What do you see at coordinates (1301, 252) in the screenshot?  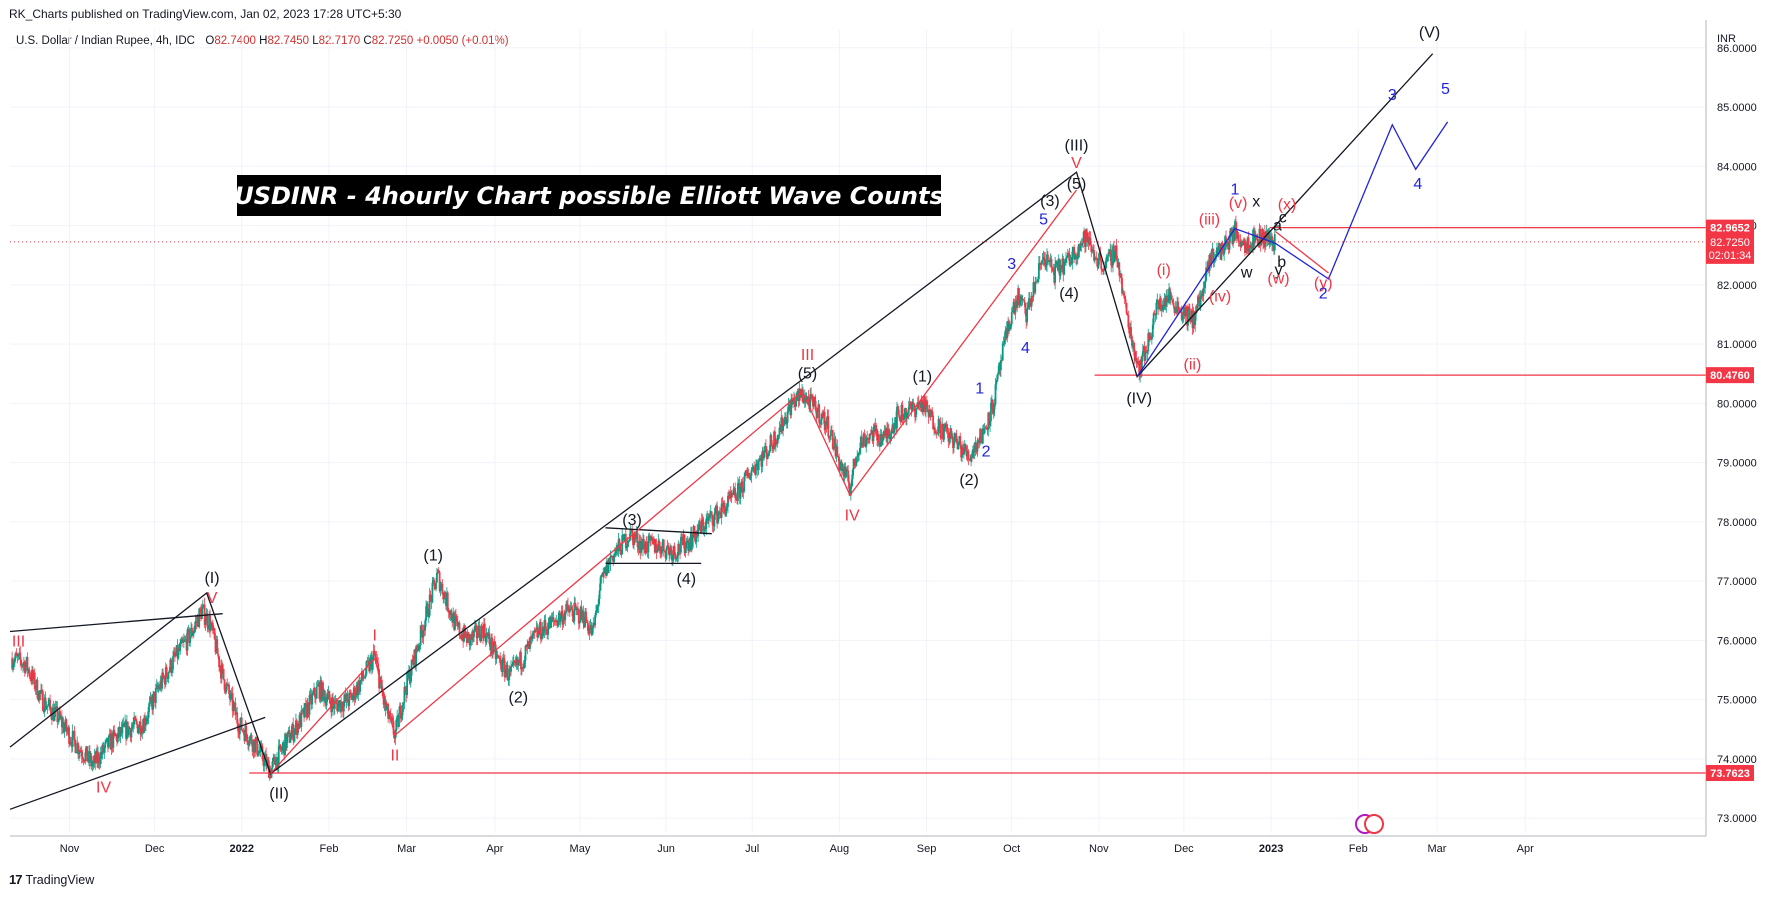 I see `red-wave-line` at bounding box center [1301, 252].